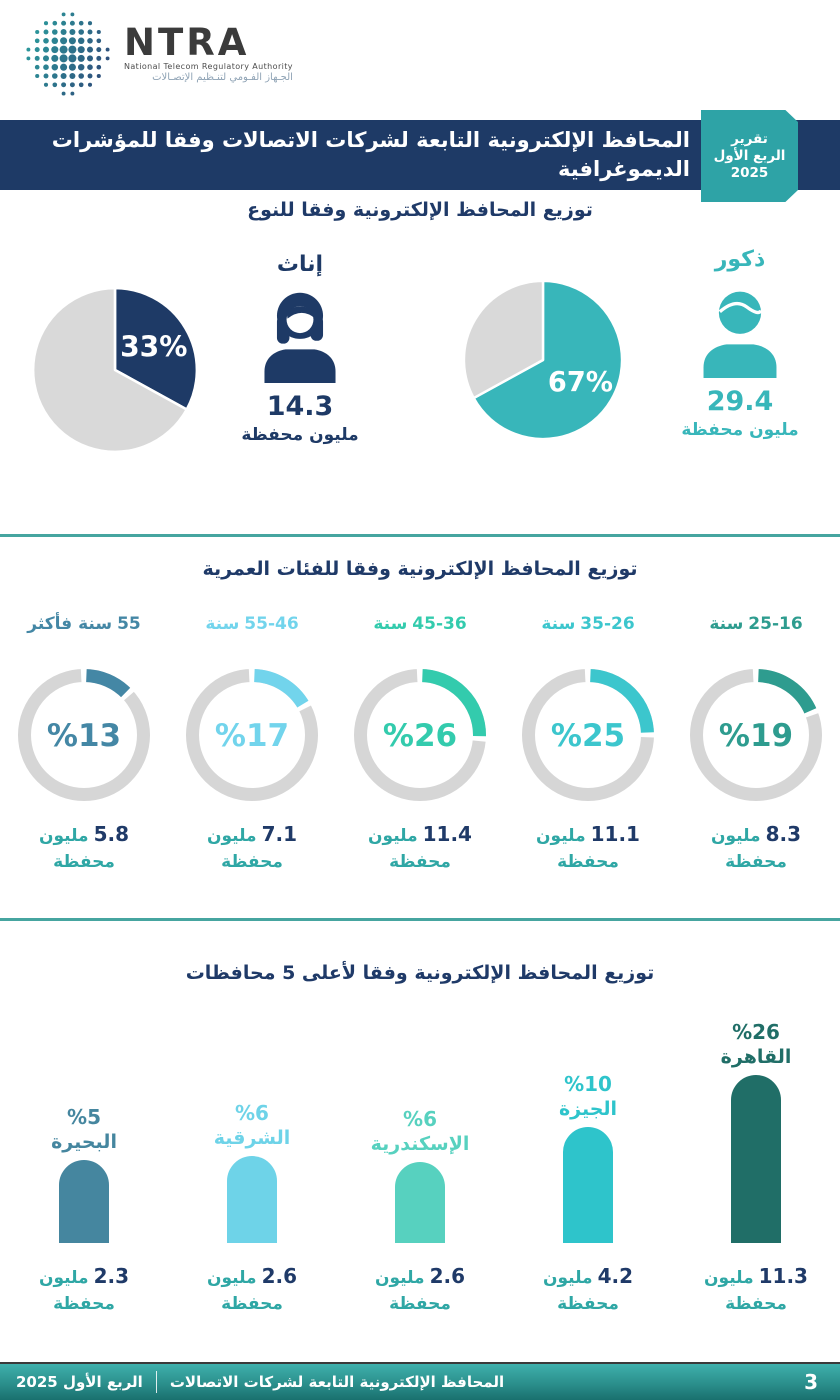  What do you see at coordinates (543, 360) in the screenshot?
I see `male-pie-chart: 67%` at bounding box center [543, 360].